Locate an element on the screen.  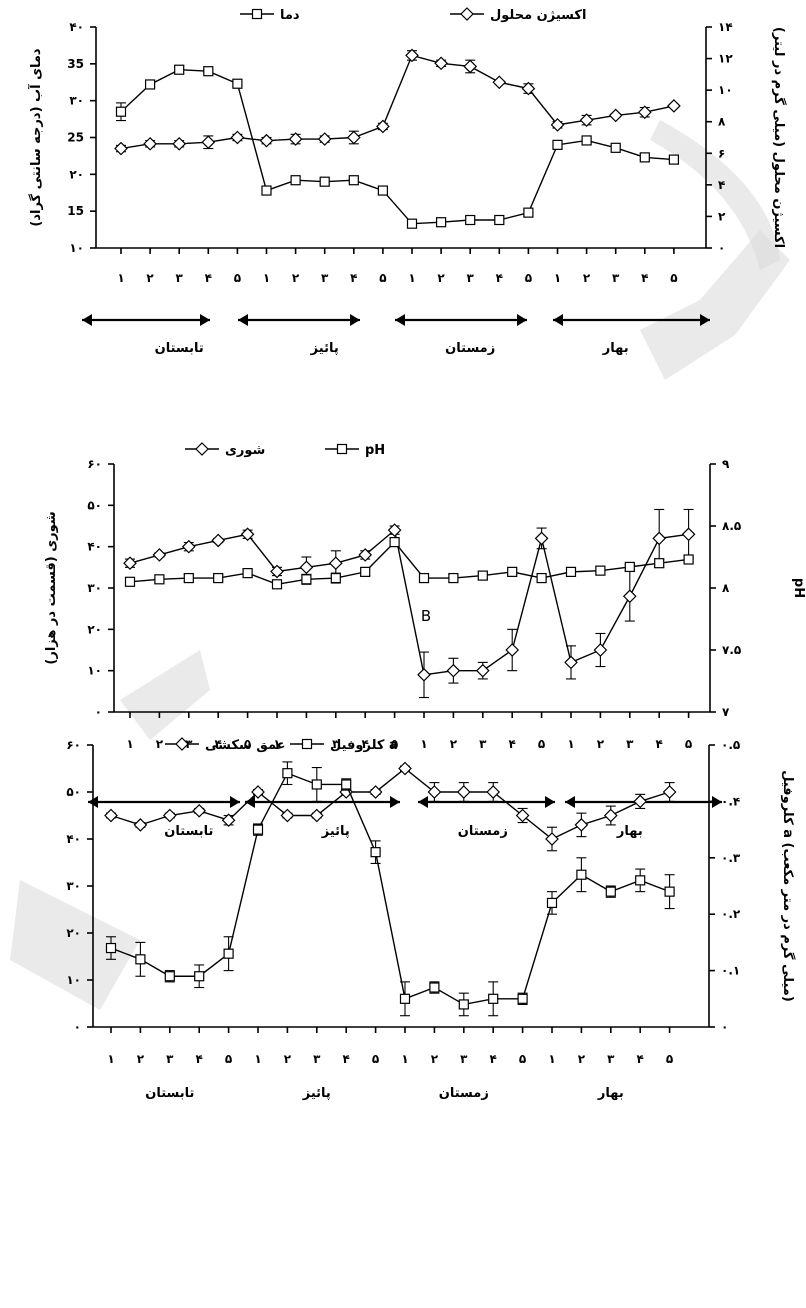
y2-tick-label: ۴ is located at coordinates (721, 185).